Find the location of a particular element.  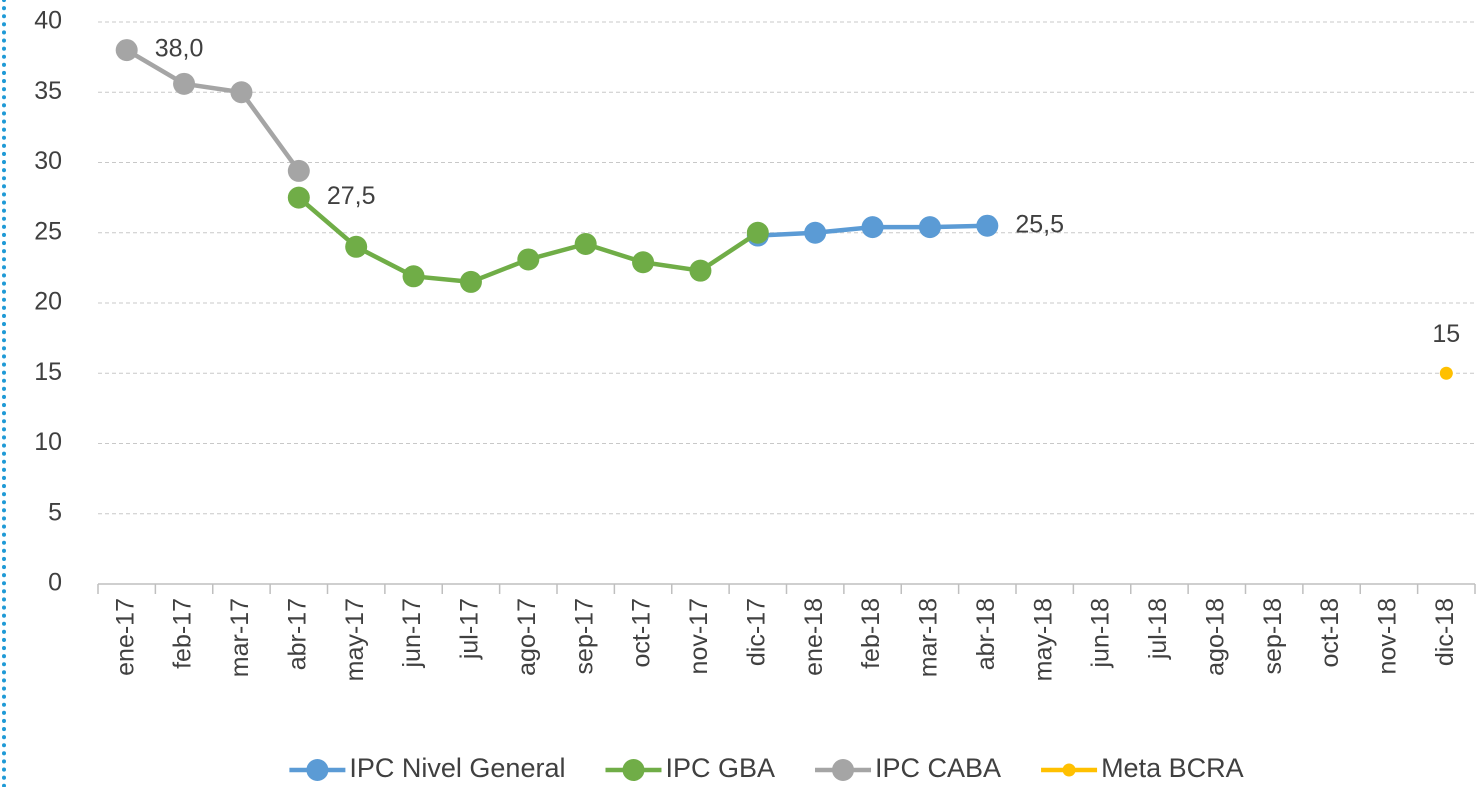

x-tick-label: sep-18 is located at coordinates (1273, 636).